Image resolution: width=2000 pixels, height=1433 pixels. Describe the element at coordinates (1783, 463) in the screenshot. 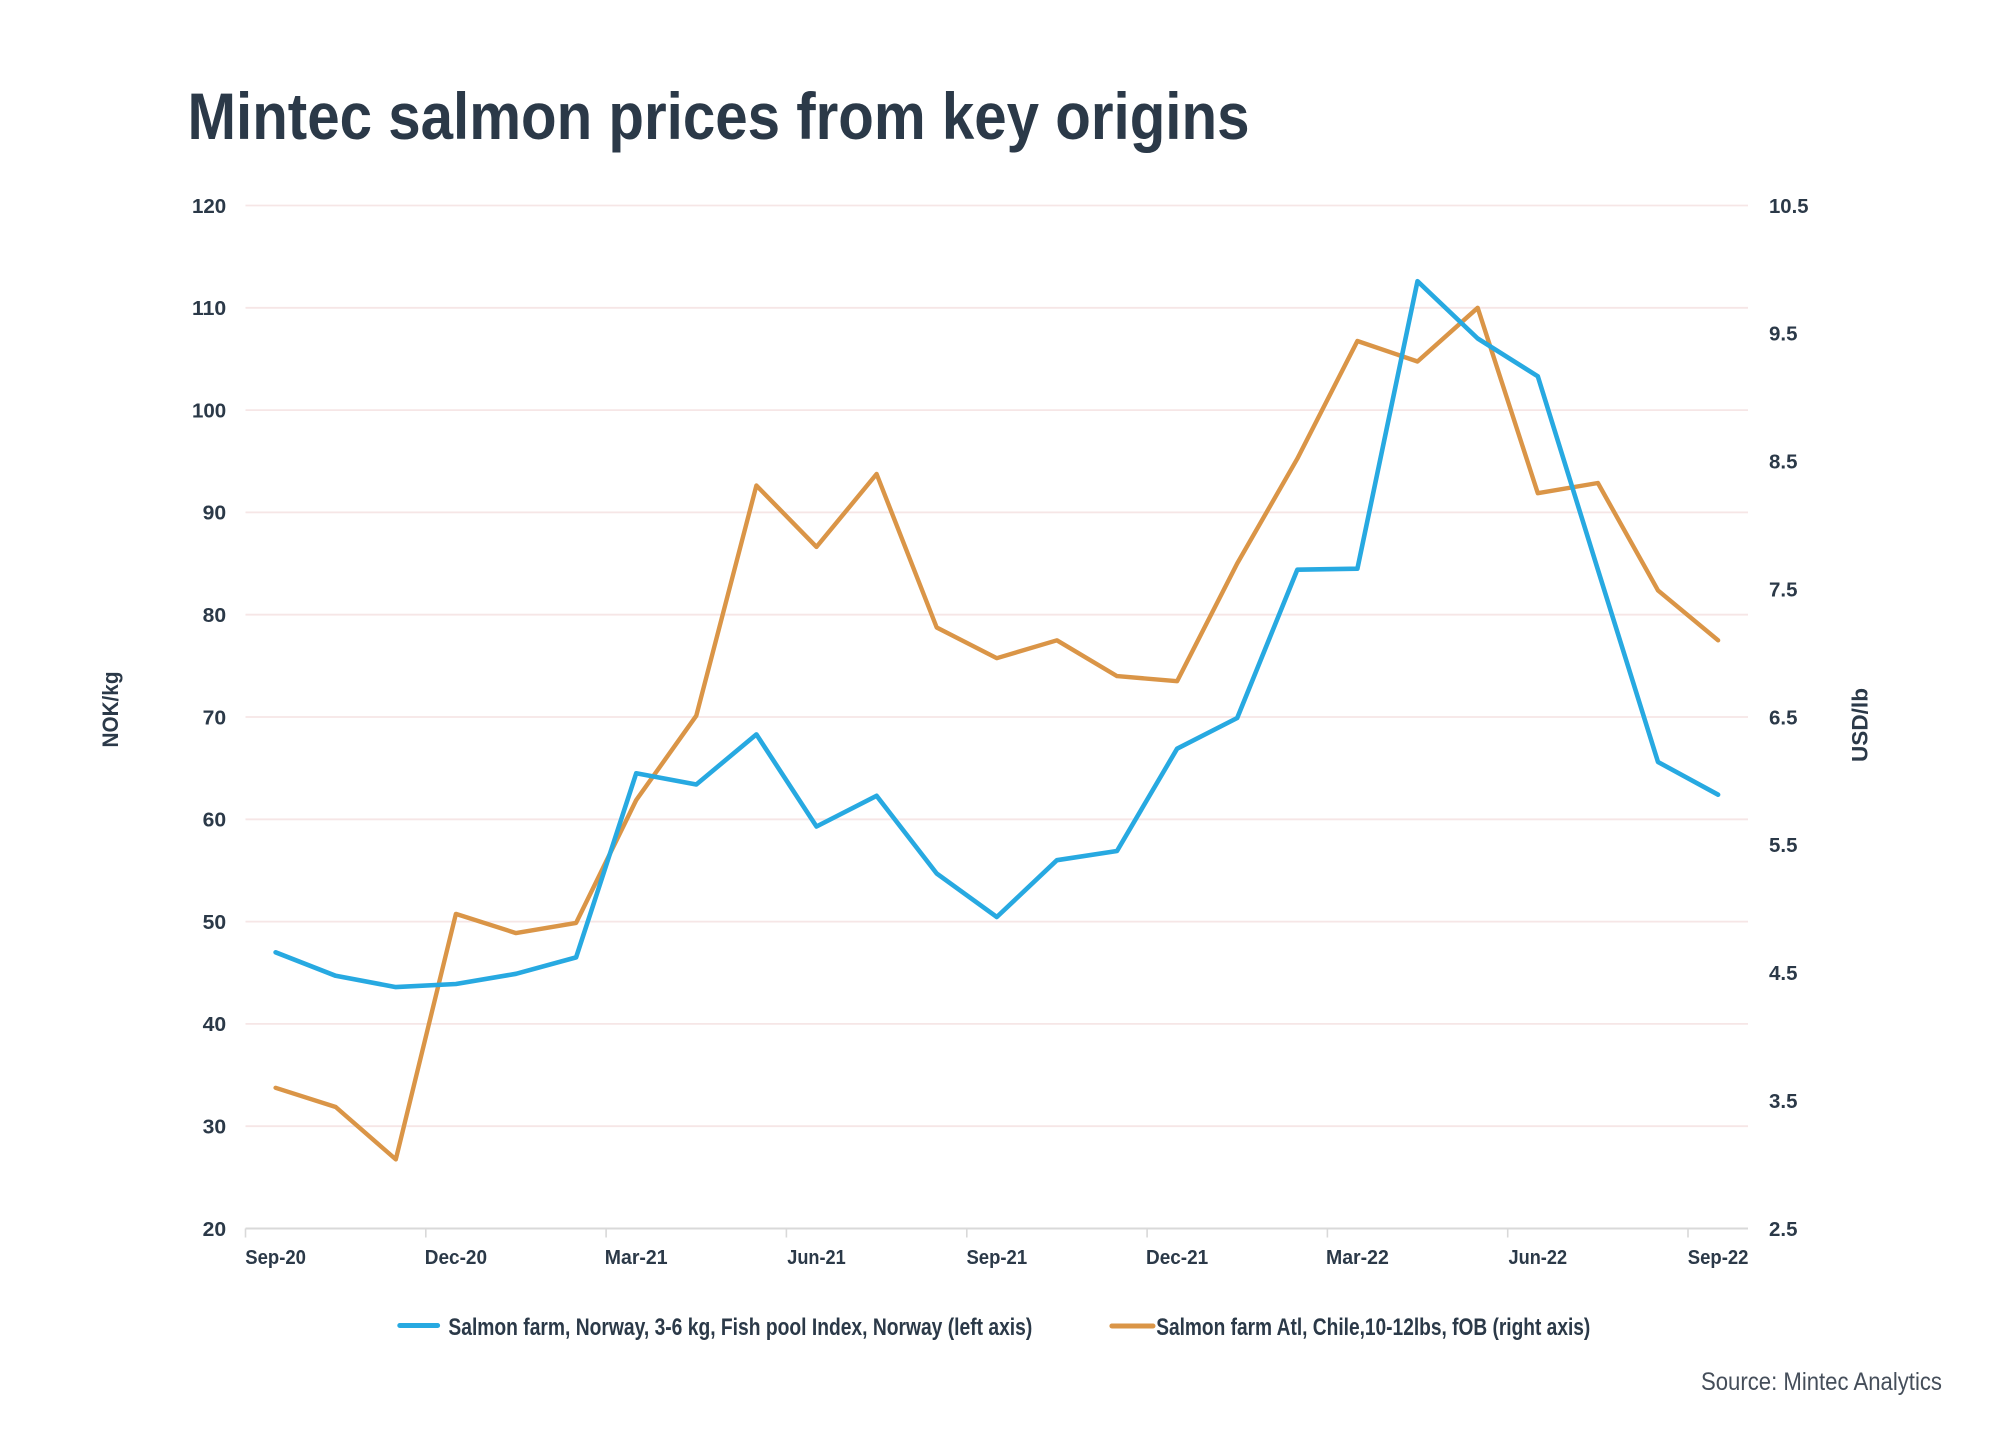

I see `svg-text: 8.5` at that location.